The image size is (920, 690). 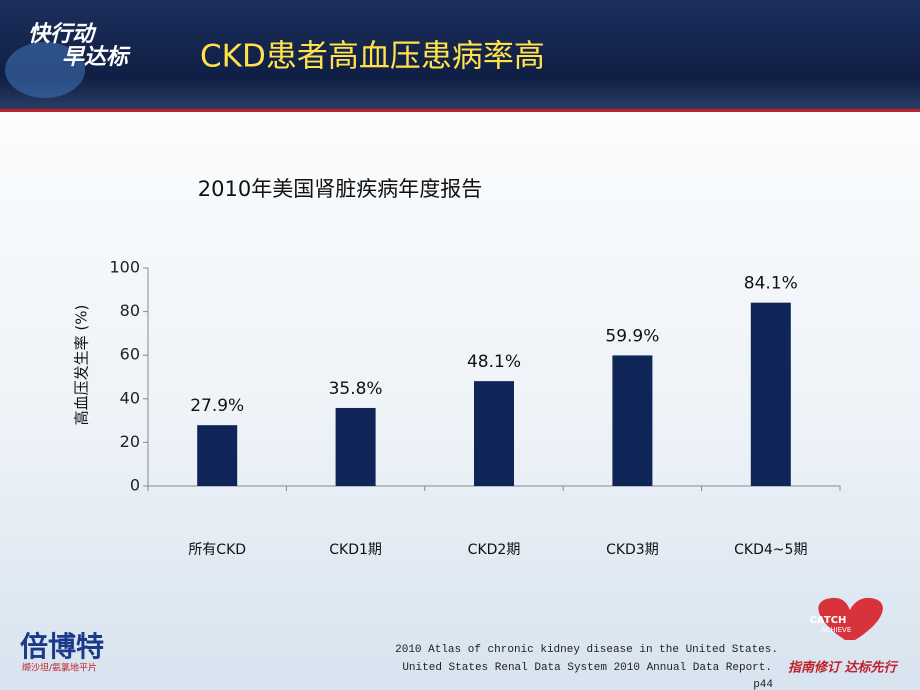 What do you see at coordinates (217, 550) in the screenshot?
I see `x-tick-label: 所有CKD` at bounding box center [217, 550].